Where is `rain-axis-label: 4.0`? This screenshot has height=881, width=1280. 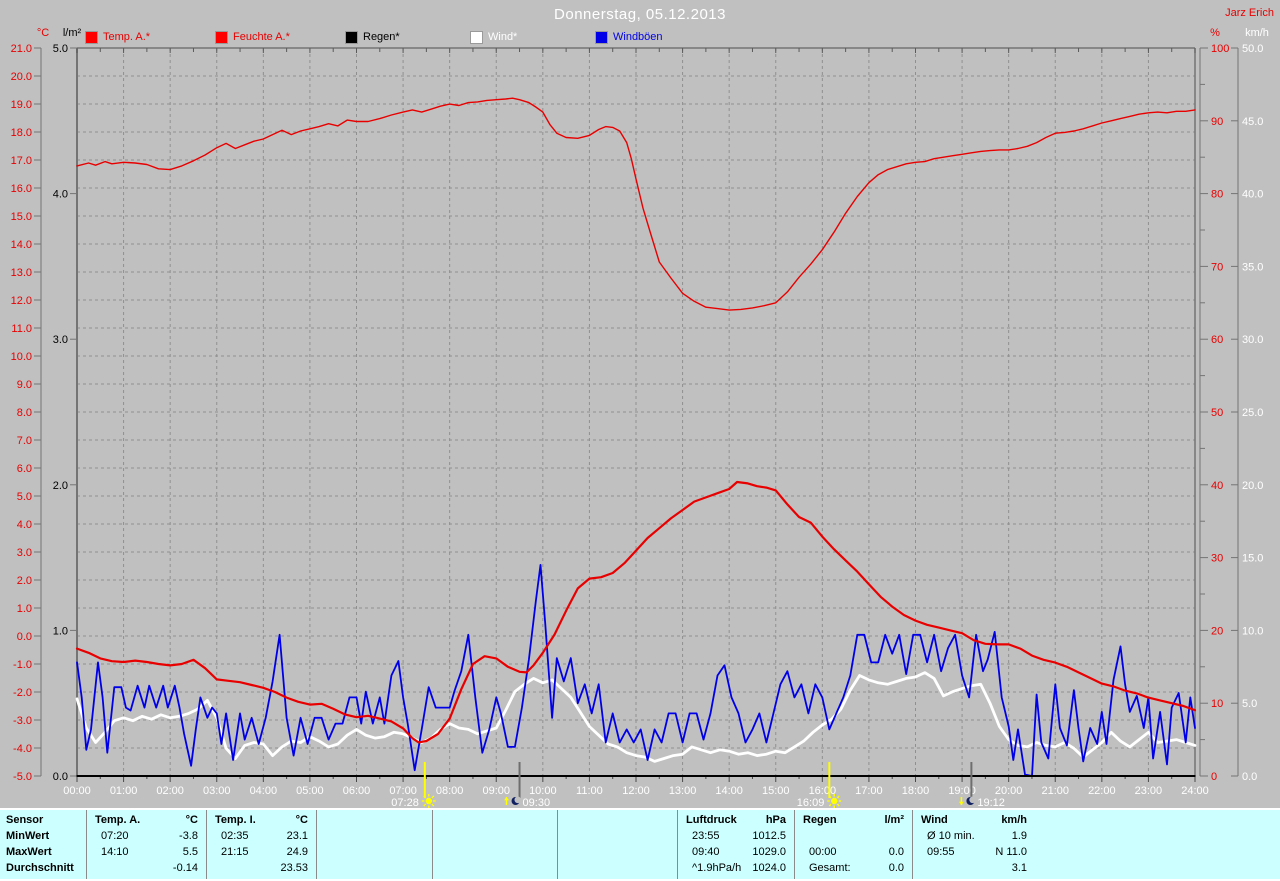
rain-axis-label: 4.0 is located at coordinates (60, 195).